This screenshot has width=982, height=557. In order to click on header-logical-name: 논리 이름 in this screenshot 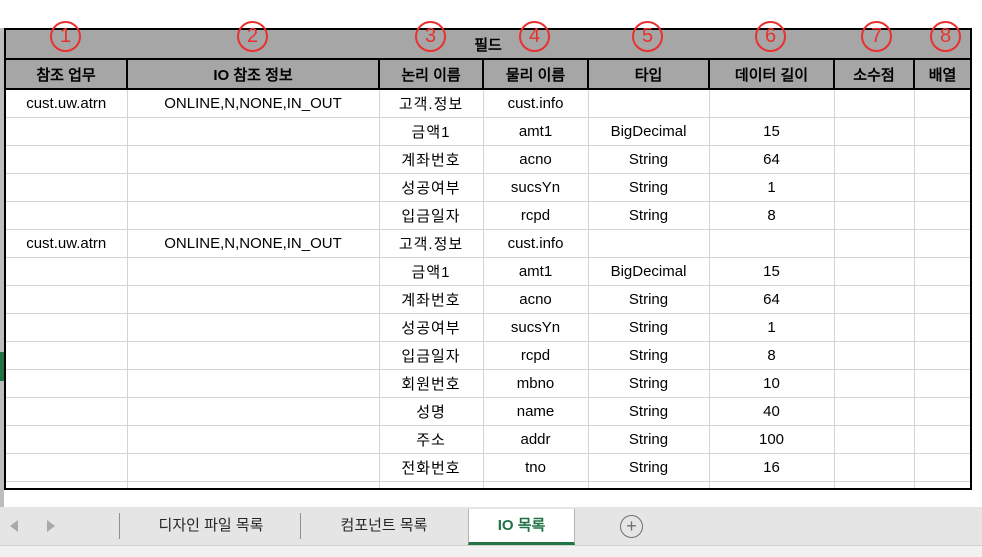, I will do `click(431, 74)`.